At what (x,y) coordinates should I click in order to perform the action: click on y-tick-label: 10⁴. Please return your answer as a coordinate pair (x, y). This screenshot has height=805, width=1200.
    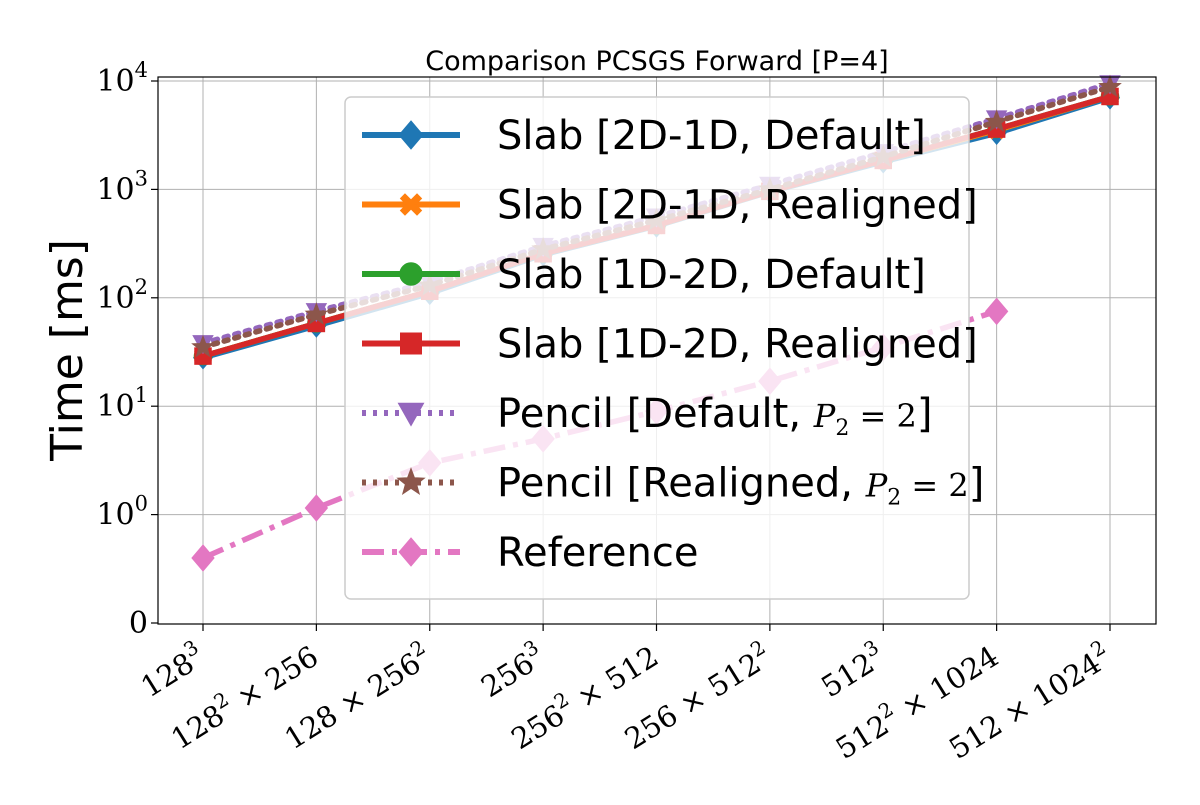
    Looking at the image, I should click on (122, 78).